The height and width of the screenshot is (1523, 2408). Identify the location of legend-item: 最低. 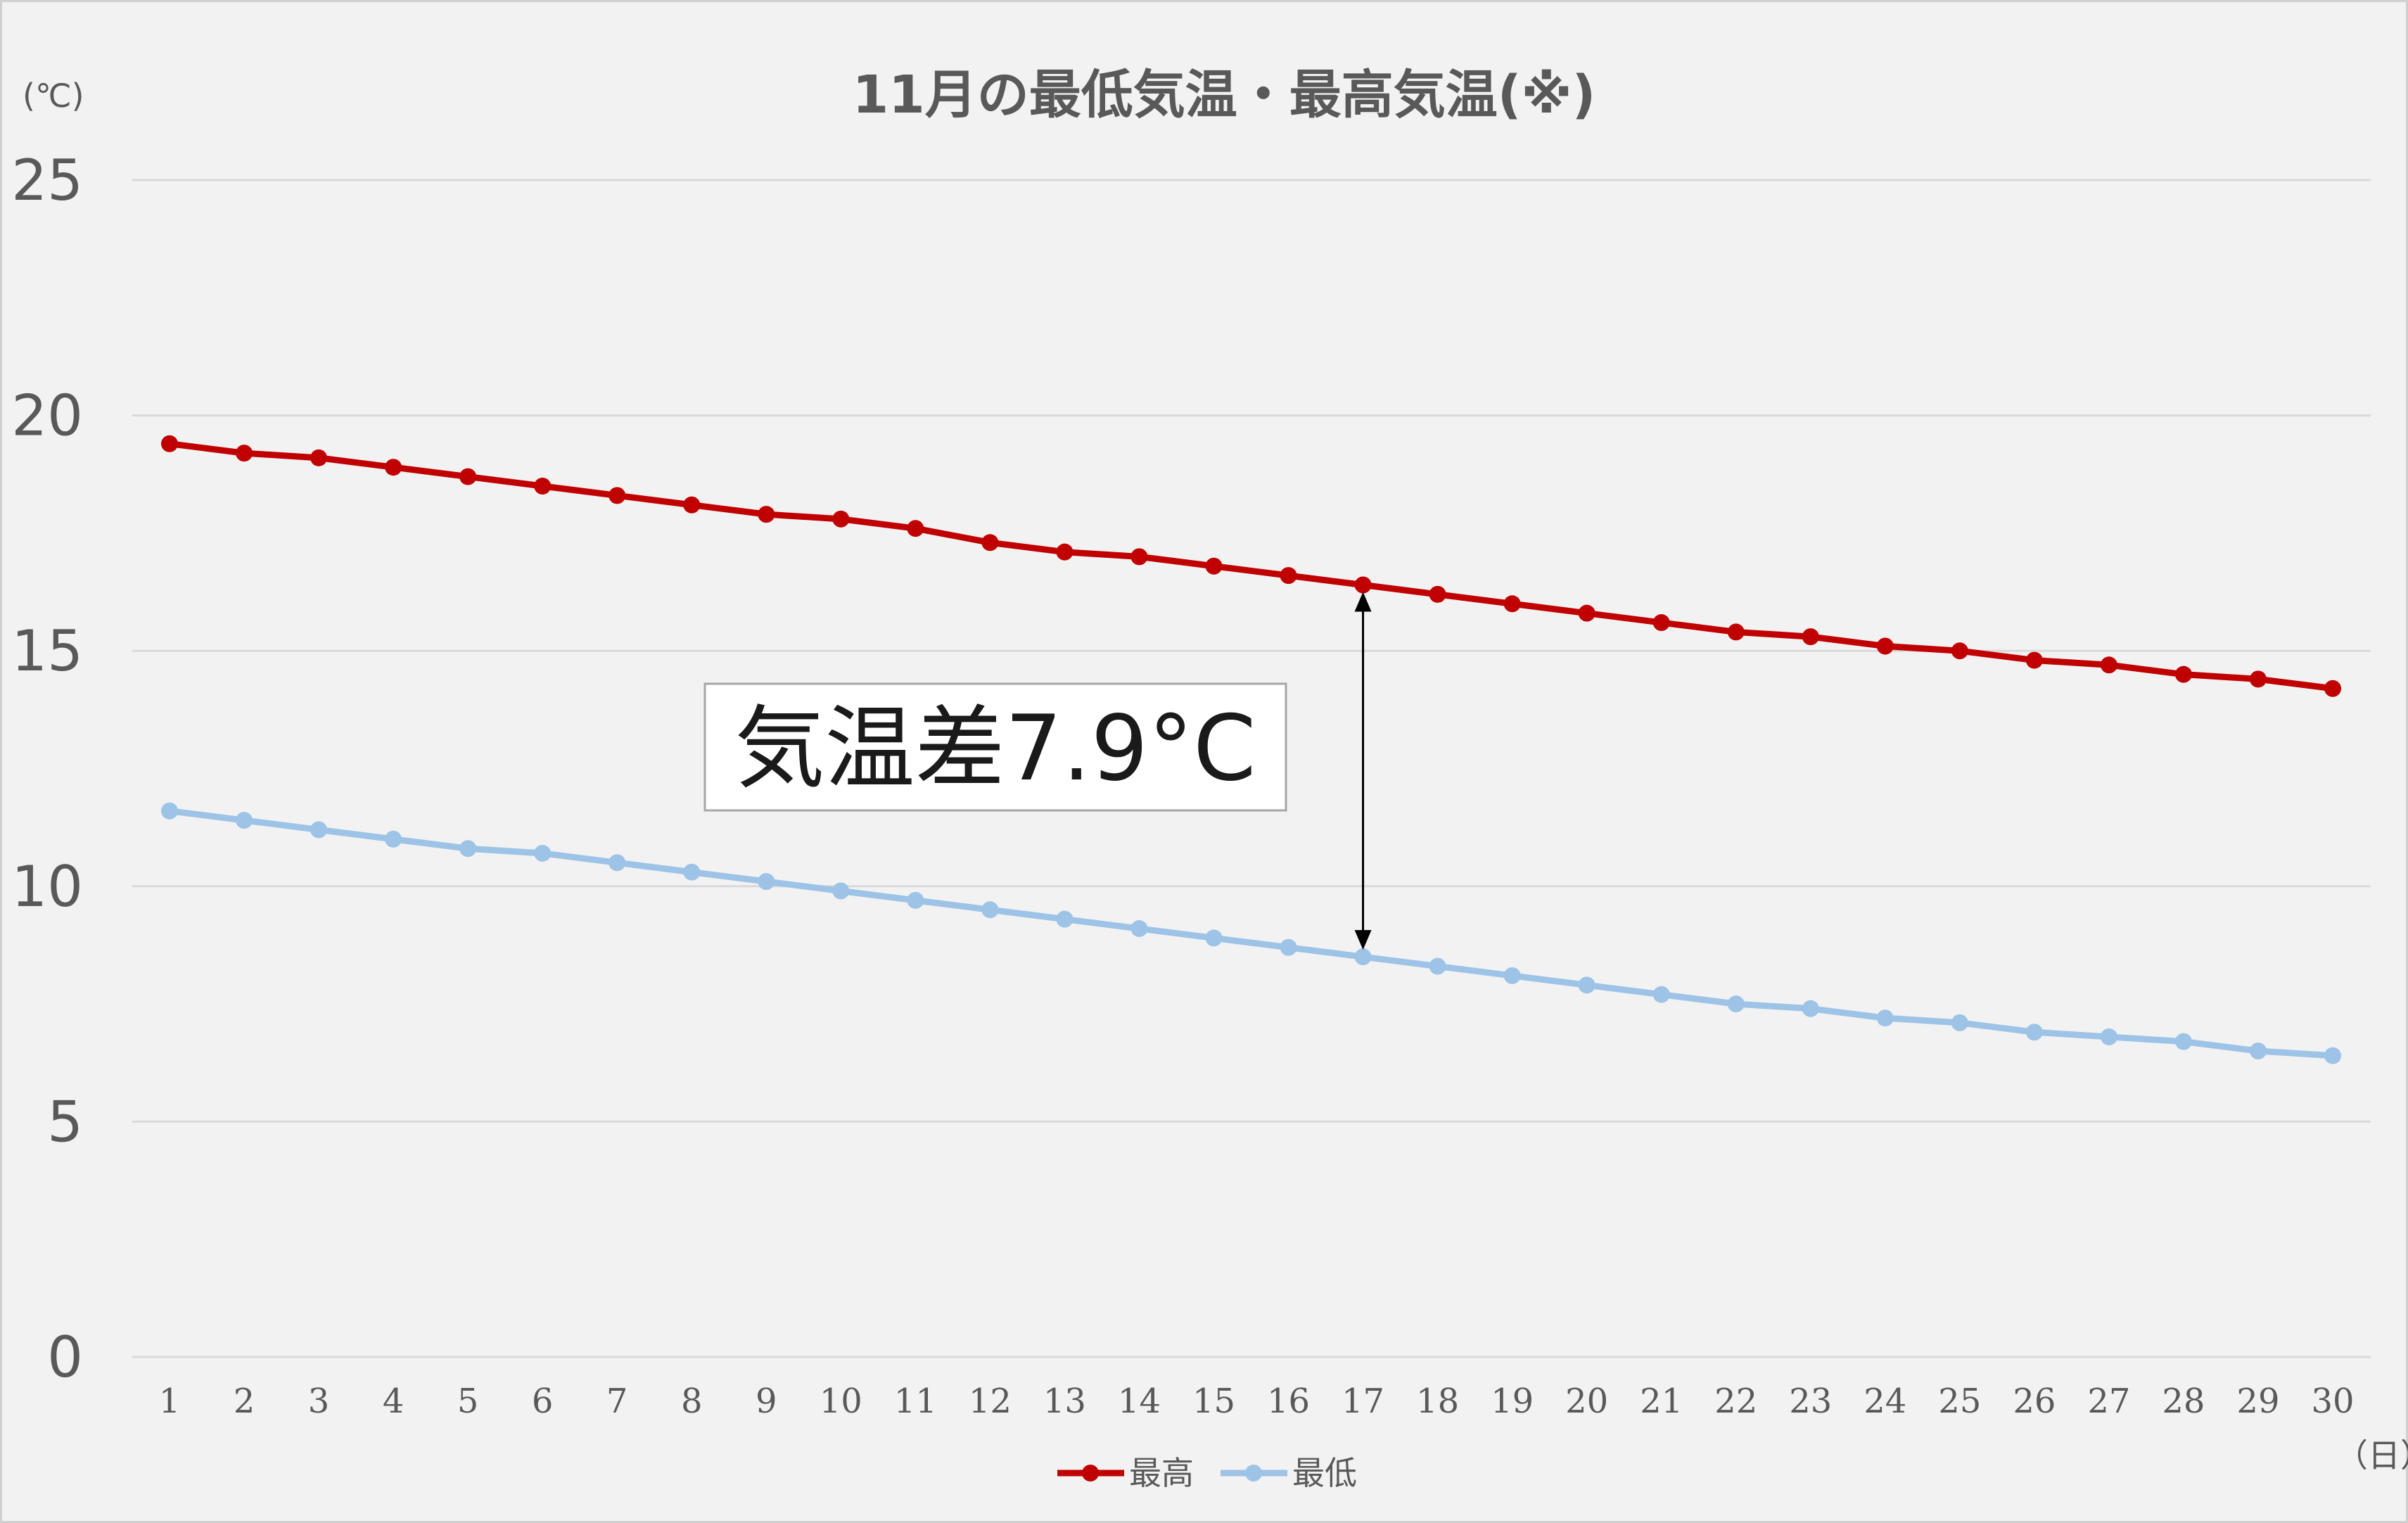
(1289, 1473).